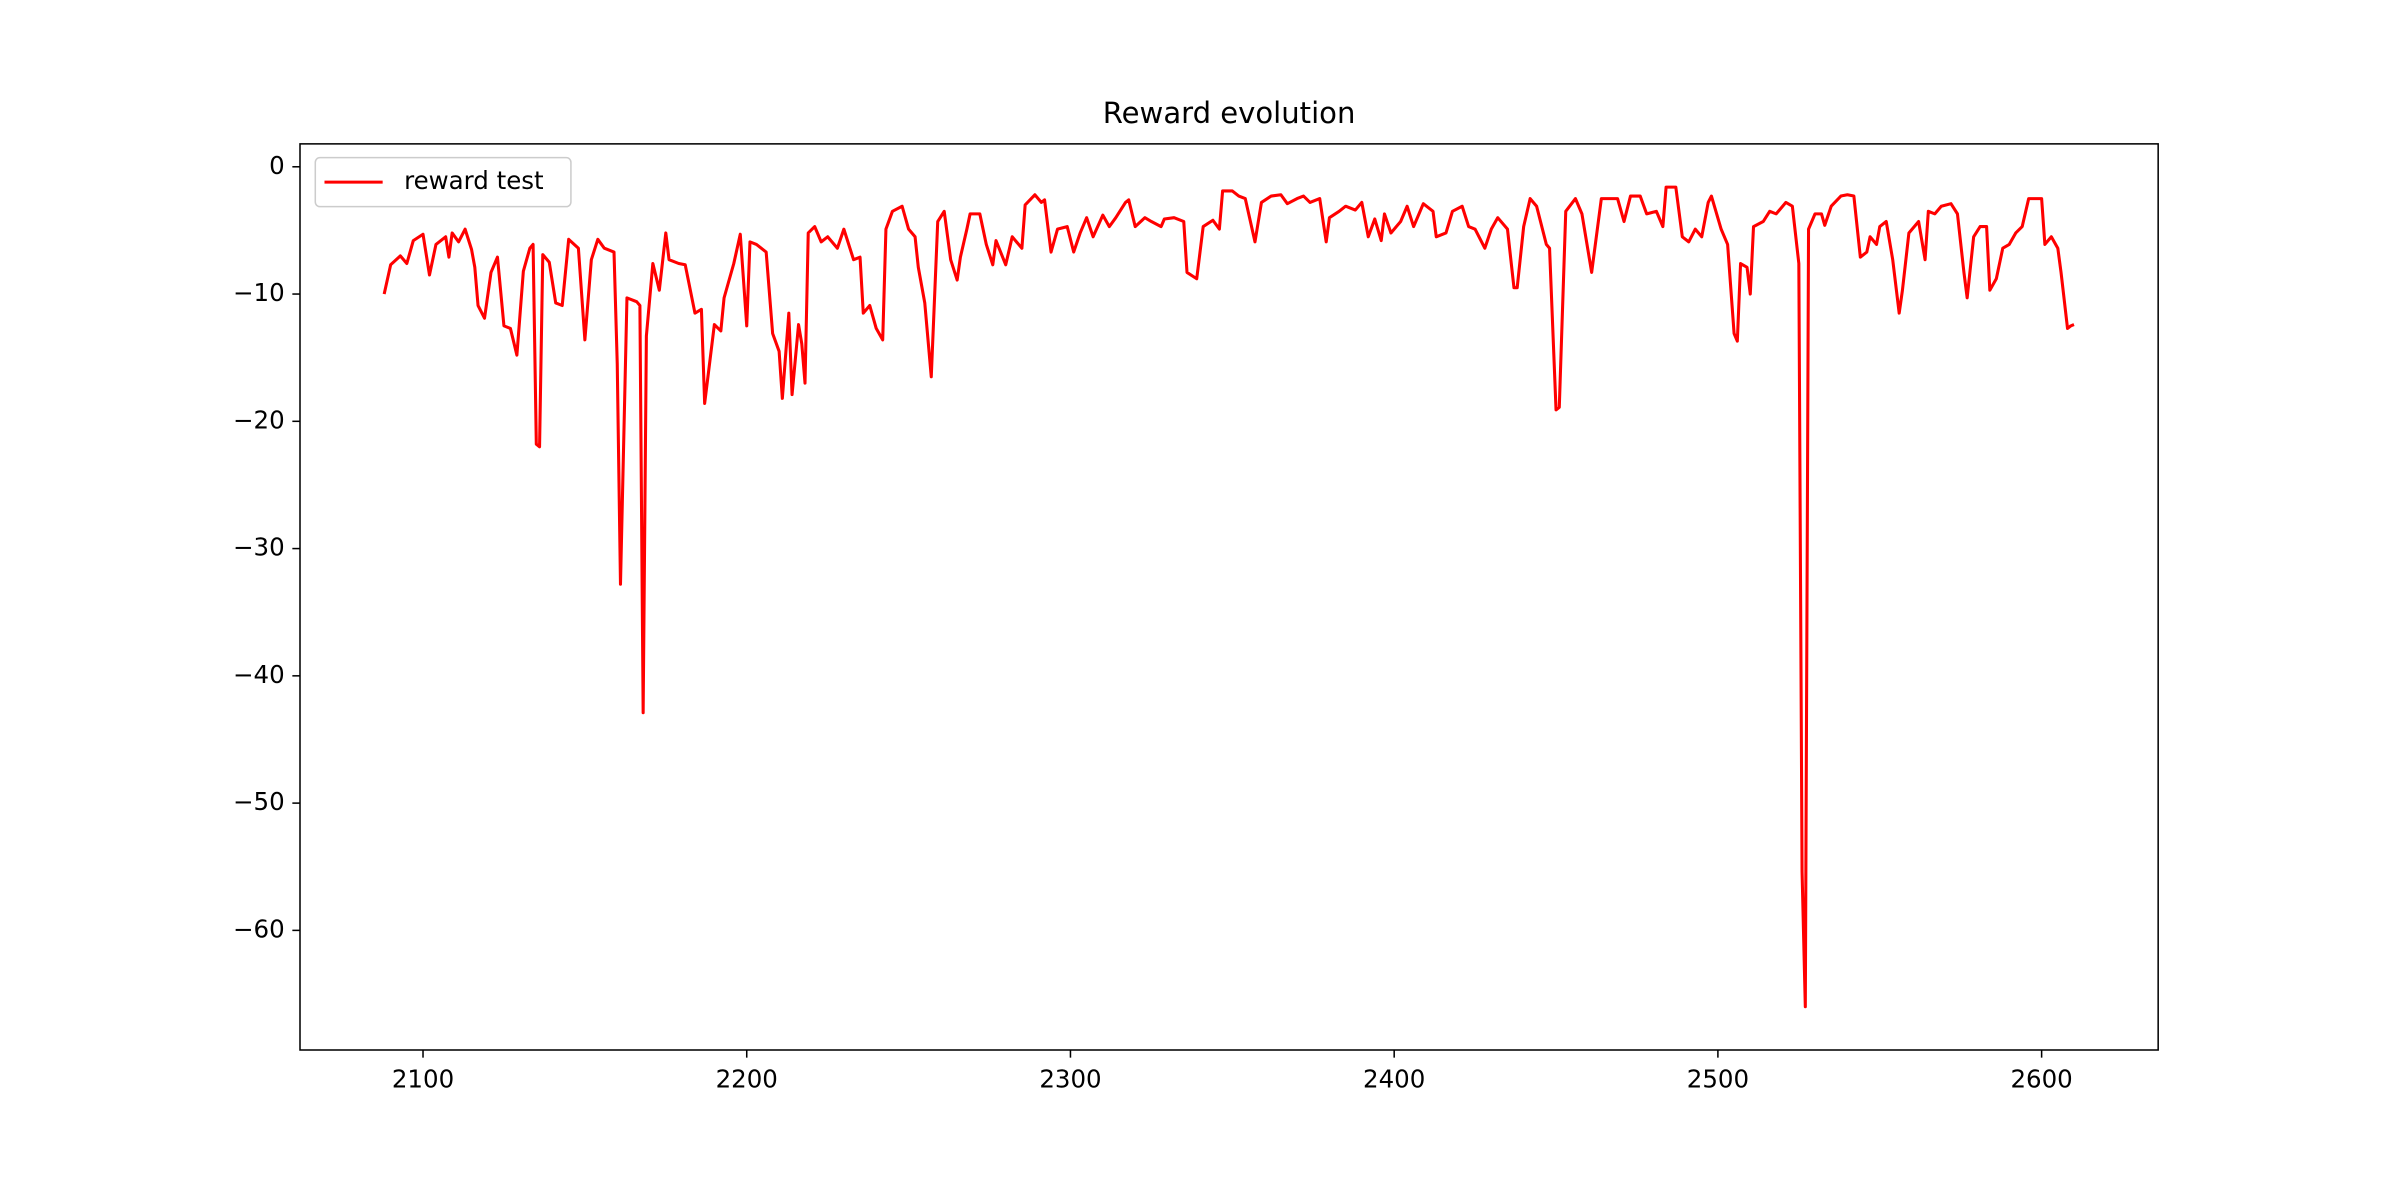 The height and width of the screenshot is (1200, 2400). What do you see at coordinates (1070, 1079) in the screenshot?
I see `x-tick-label: 2300` at bounding box center [1070, 1079].